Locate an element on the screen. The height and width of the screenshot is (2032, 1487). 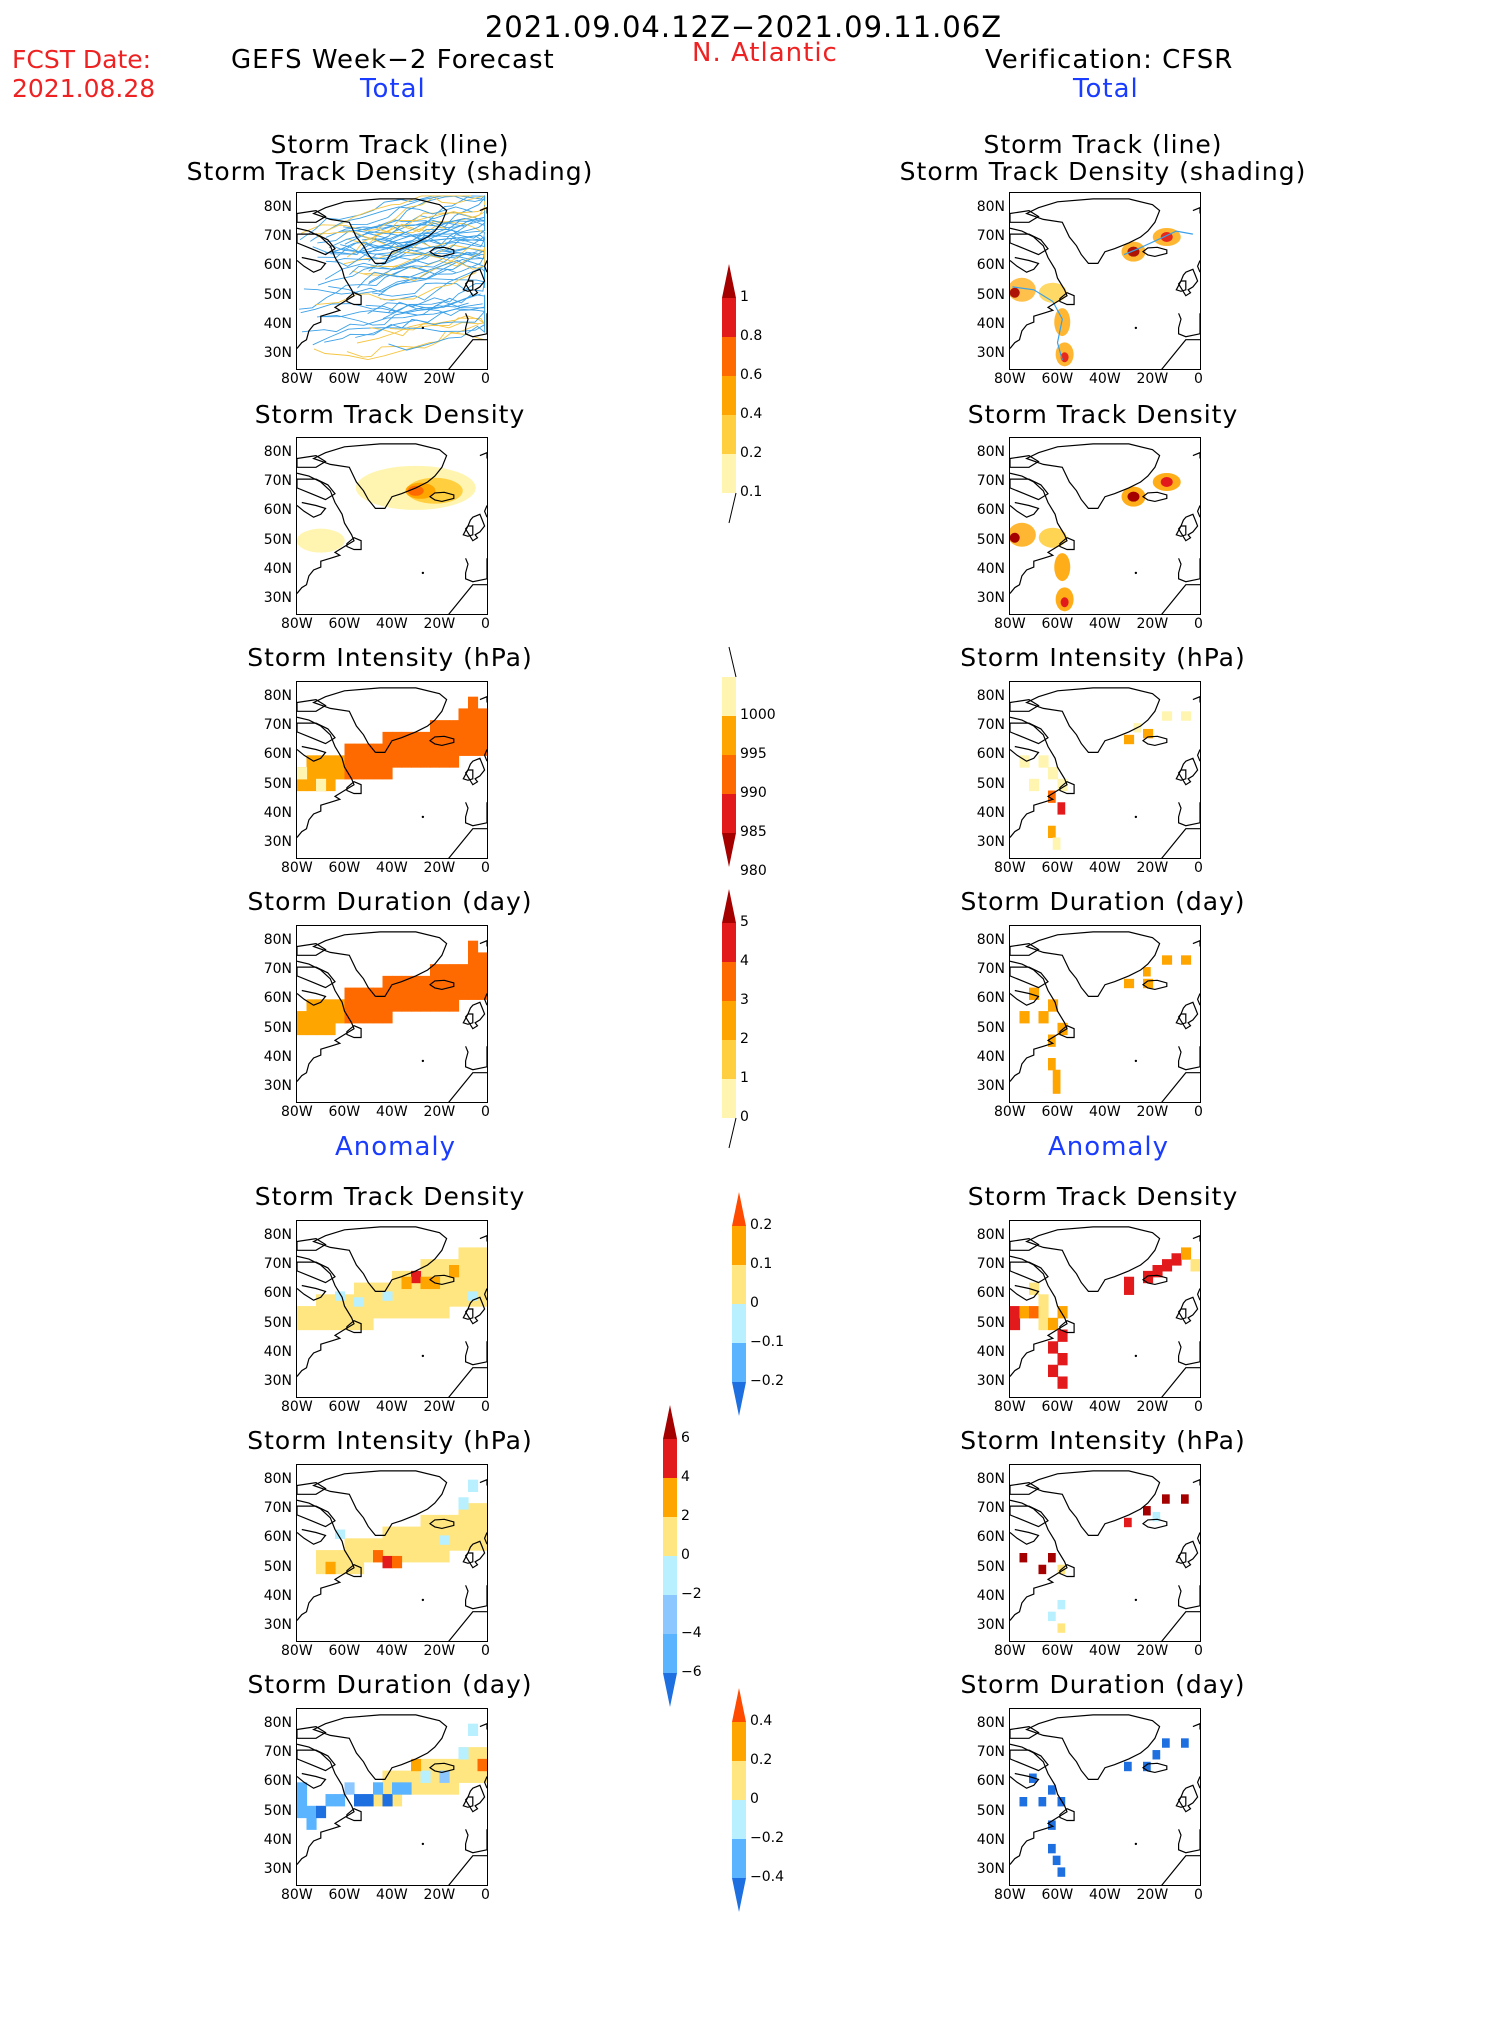
title-track-shading-right: Storm Track Density (shading) is located at coordinates (1103, 171).